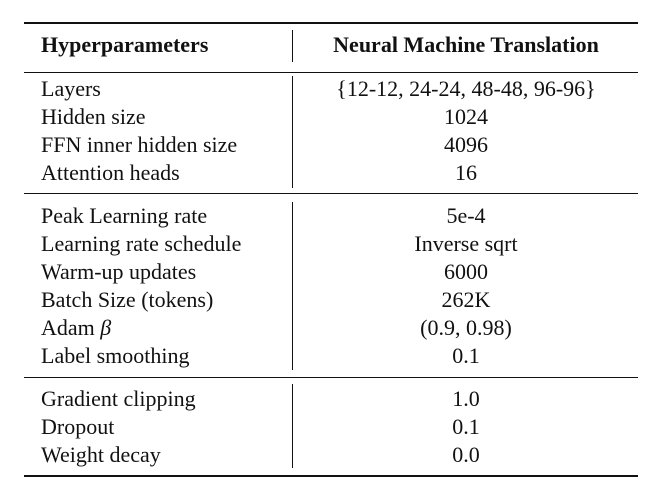 This screenshot has height=480, width=664. Describe the element at coordinates (78, 426) in the screenshot. I see `row-dropout-name: Dropout` at that location.